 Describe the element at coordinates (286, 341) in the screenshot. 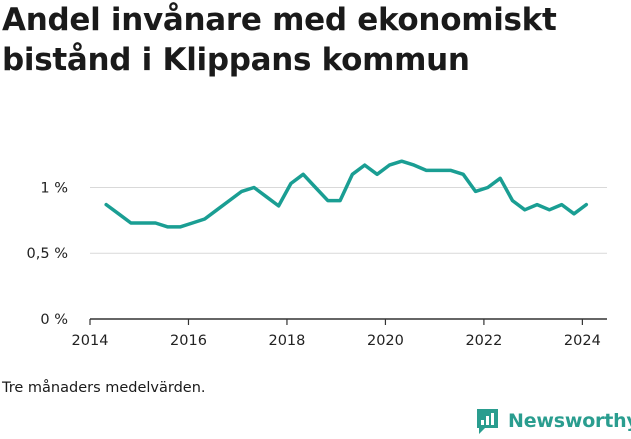

I see `x-tick-label: 2018` at that location.